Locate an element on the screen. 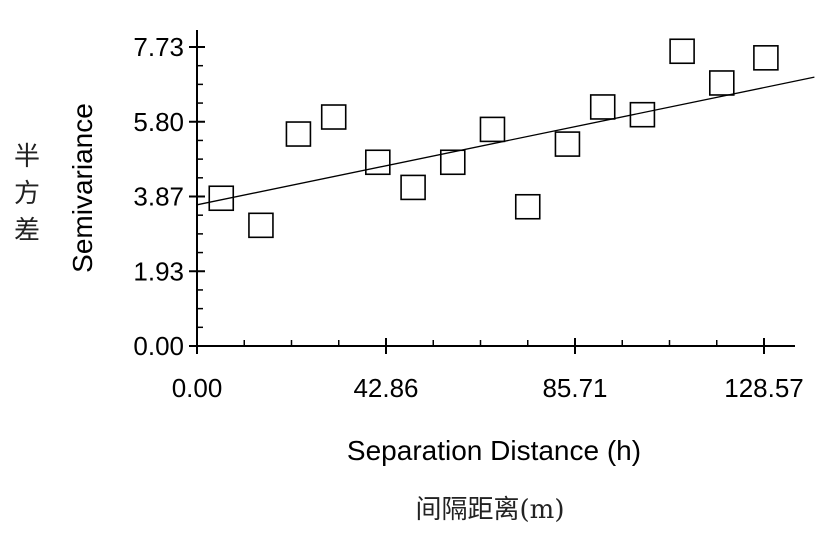 This screenshot has height=542, width=827. y-tick-label: 1.93 is located at coordinates (158, 271).